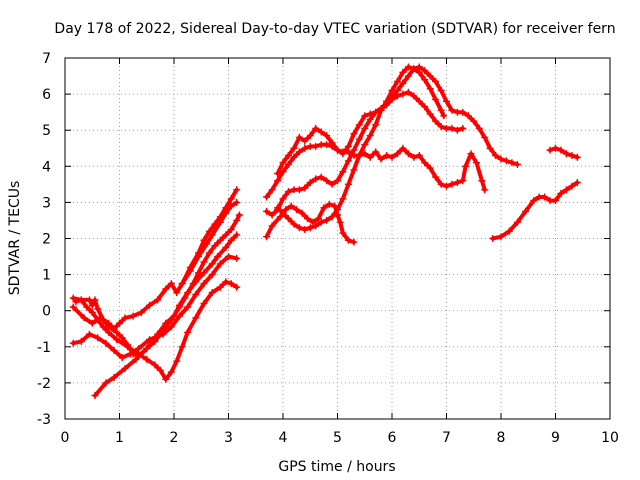  What do you see at coordinates (337, 438) in the screenshot?
I see `x-tick-label: 5` at bounding box center [337, 438].